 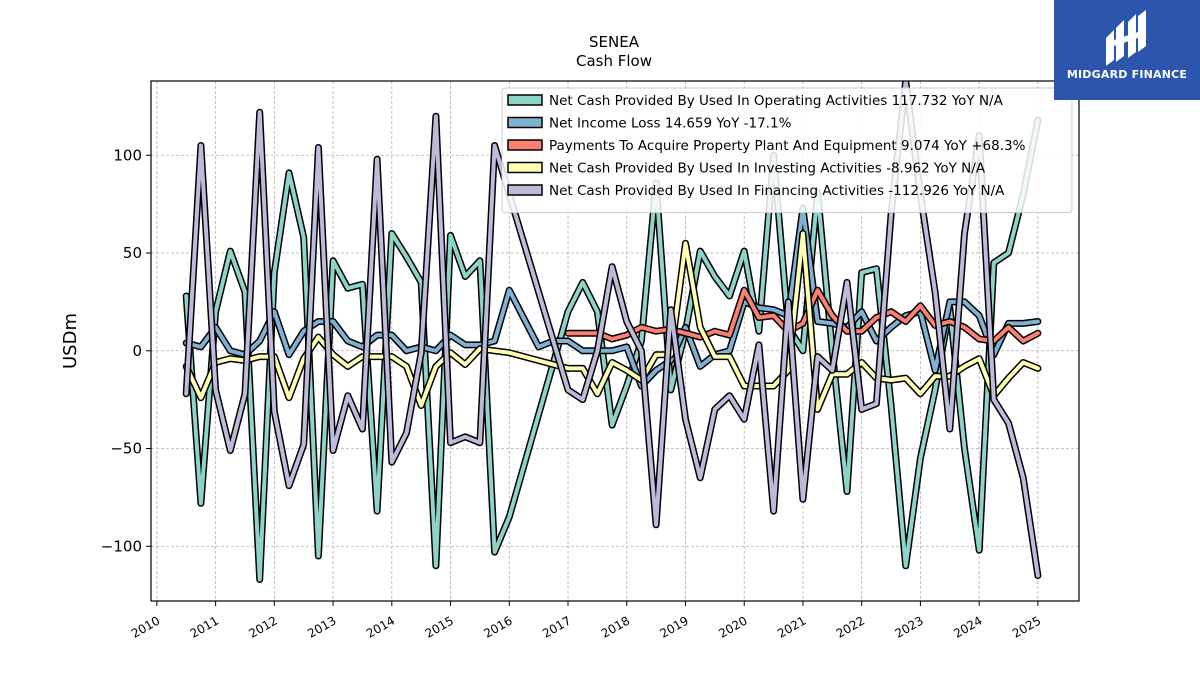 I want to click on y-tick-label: 100, so click(x=127, y=155).